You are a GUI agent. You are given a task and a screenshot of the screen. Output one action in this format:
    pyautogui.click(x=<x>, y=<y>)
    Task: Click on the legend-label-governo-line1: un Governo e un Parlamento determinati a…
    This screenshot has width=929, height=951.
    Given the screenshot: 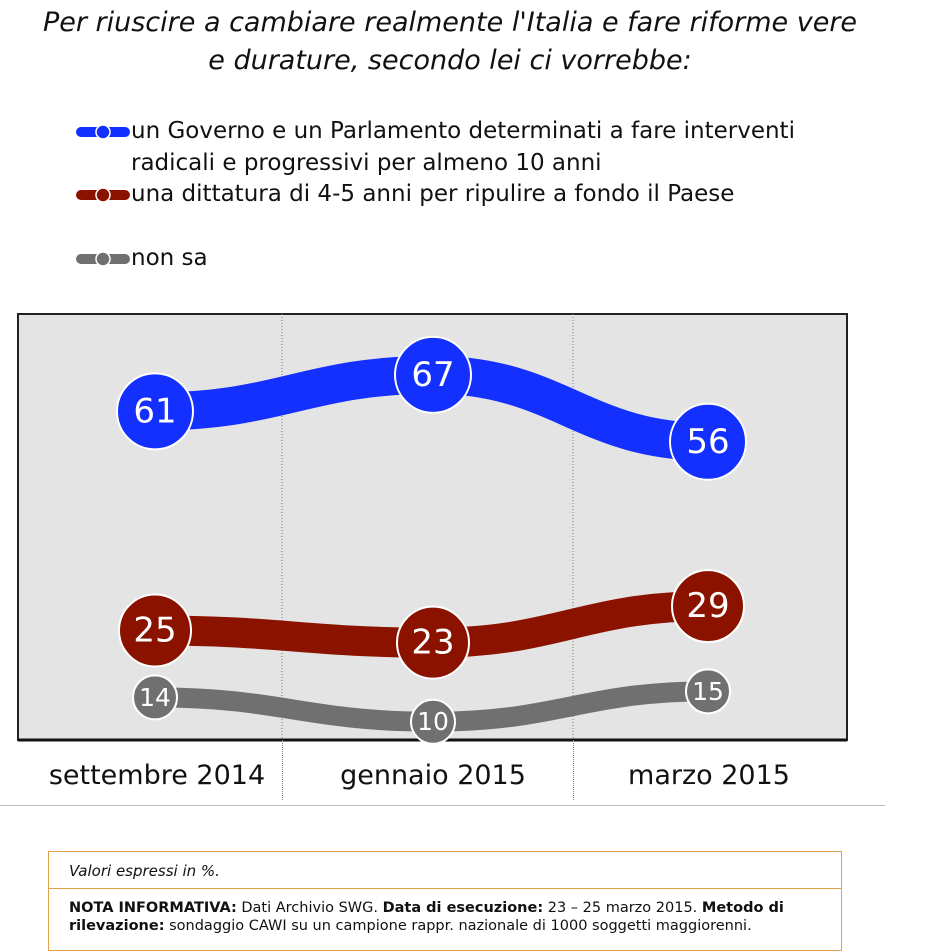 What is the action you would take?
    pyautogui.click(x=463, y=131)
    